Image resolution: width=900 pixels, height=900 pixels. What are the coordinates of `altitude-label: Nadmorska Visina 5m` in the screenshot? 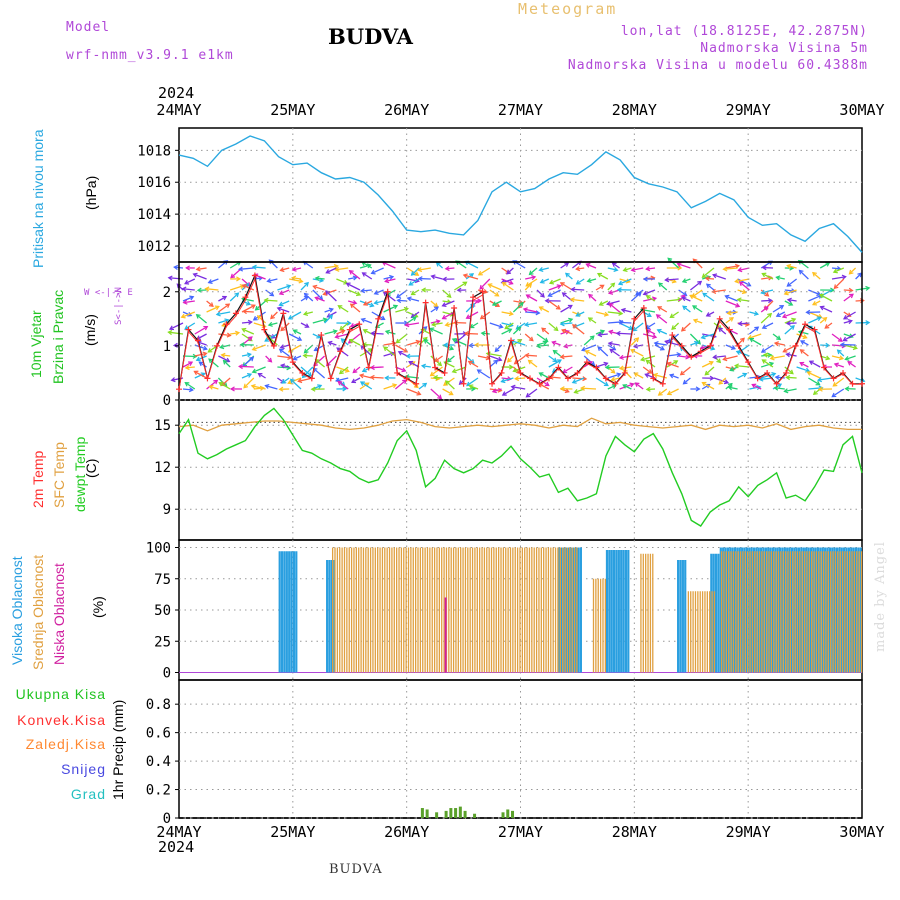 It's located at (784, 48).